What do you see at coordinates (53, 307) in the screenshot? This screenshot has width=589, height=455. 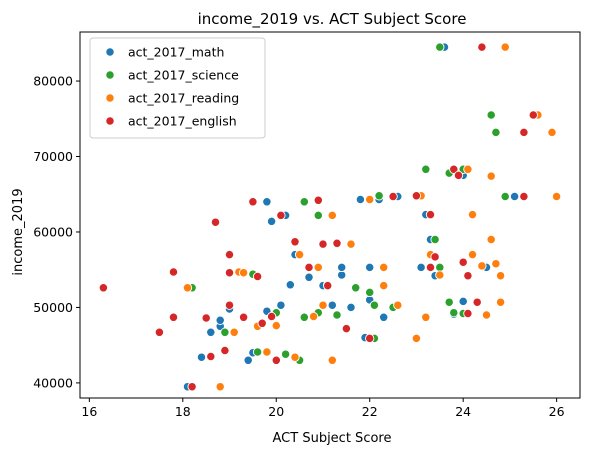 I see `y-tick-label: 50000` at bounding box center [53, 307].